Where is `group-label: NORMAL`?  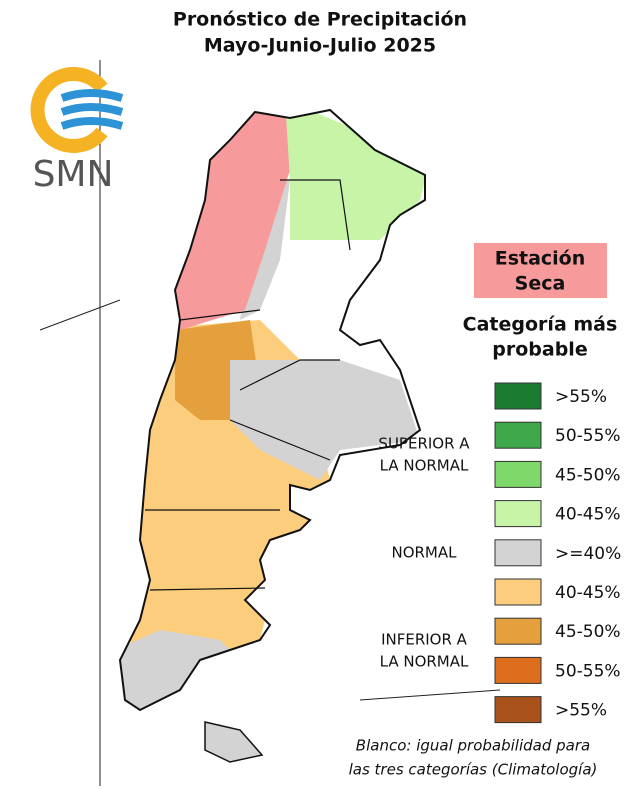 group-label: NORMAL is located at coordinates (424, 552).